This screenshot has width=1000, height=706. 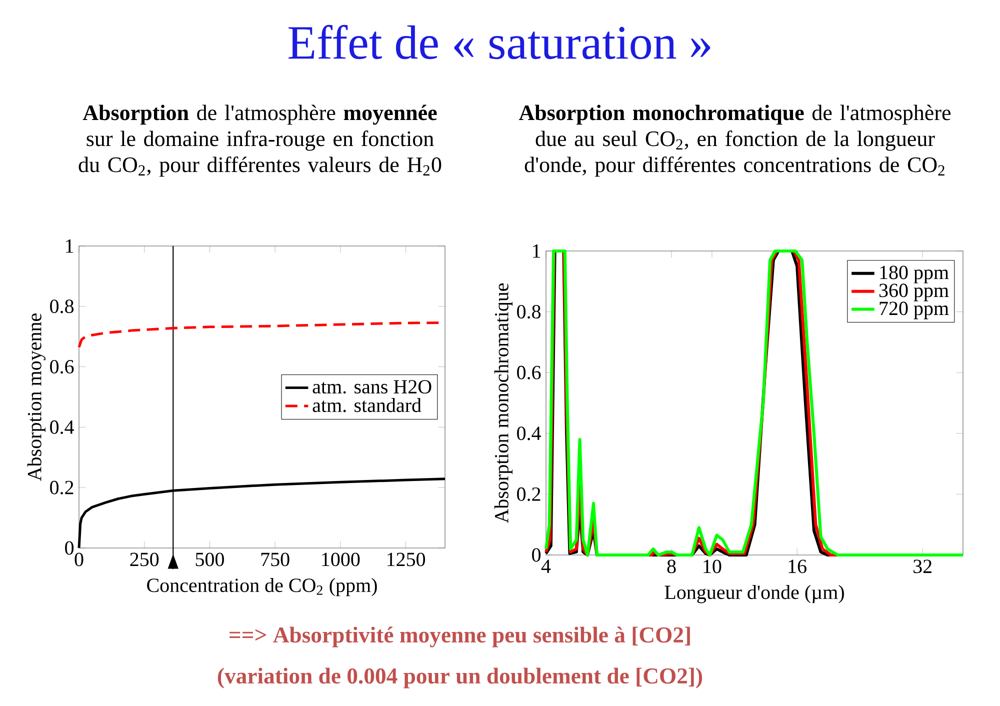 I want to click on text: Absorption monochromatique de l'atmosphère due au seul CO$_{2}$, en fonction de la longueur d'onde, pour différentes concentrations de CO$_{2}$, so click(x=734, y=140).